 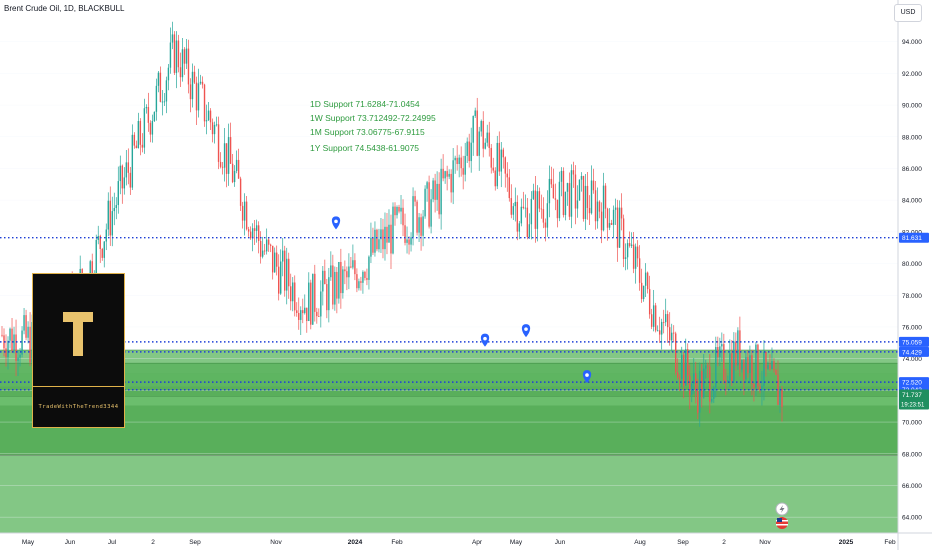 I want to click on y-tick-label: 64.000, so click(x=912, y=518).